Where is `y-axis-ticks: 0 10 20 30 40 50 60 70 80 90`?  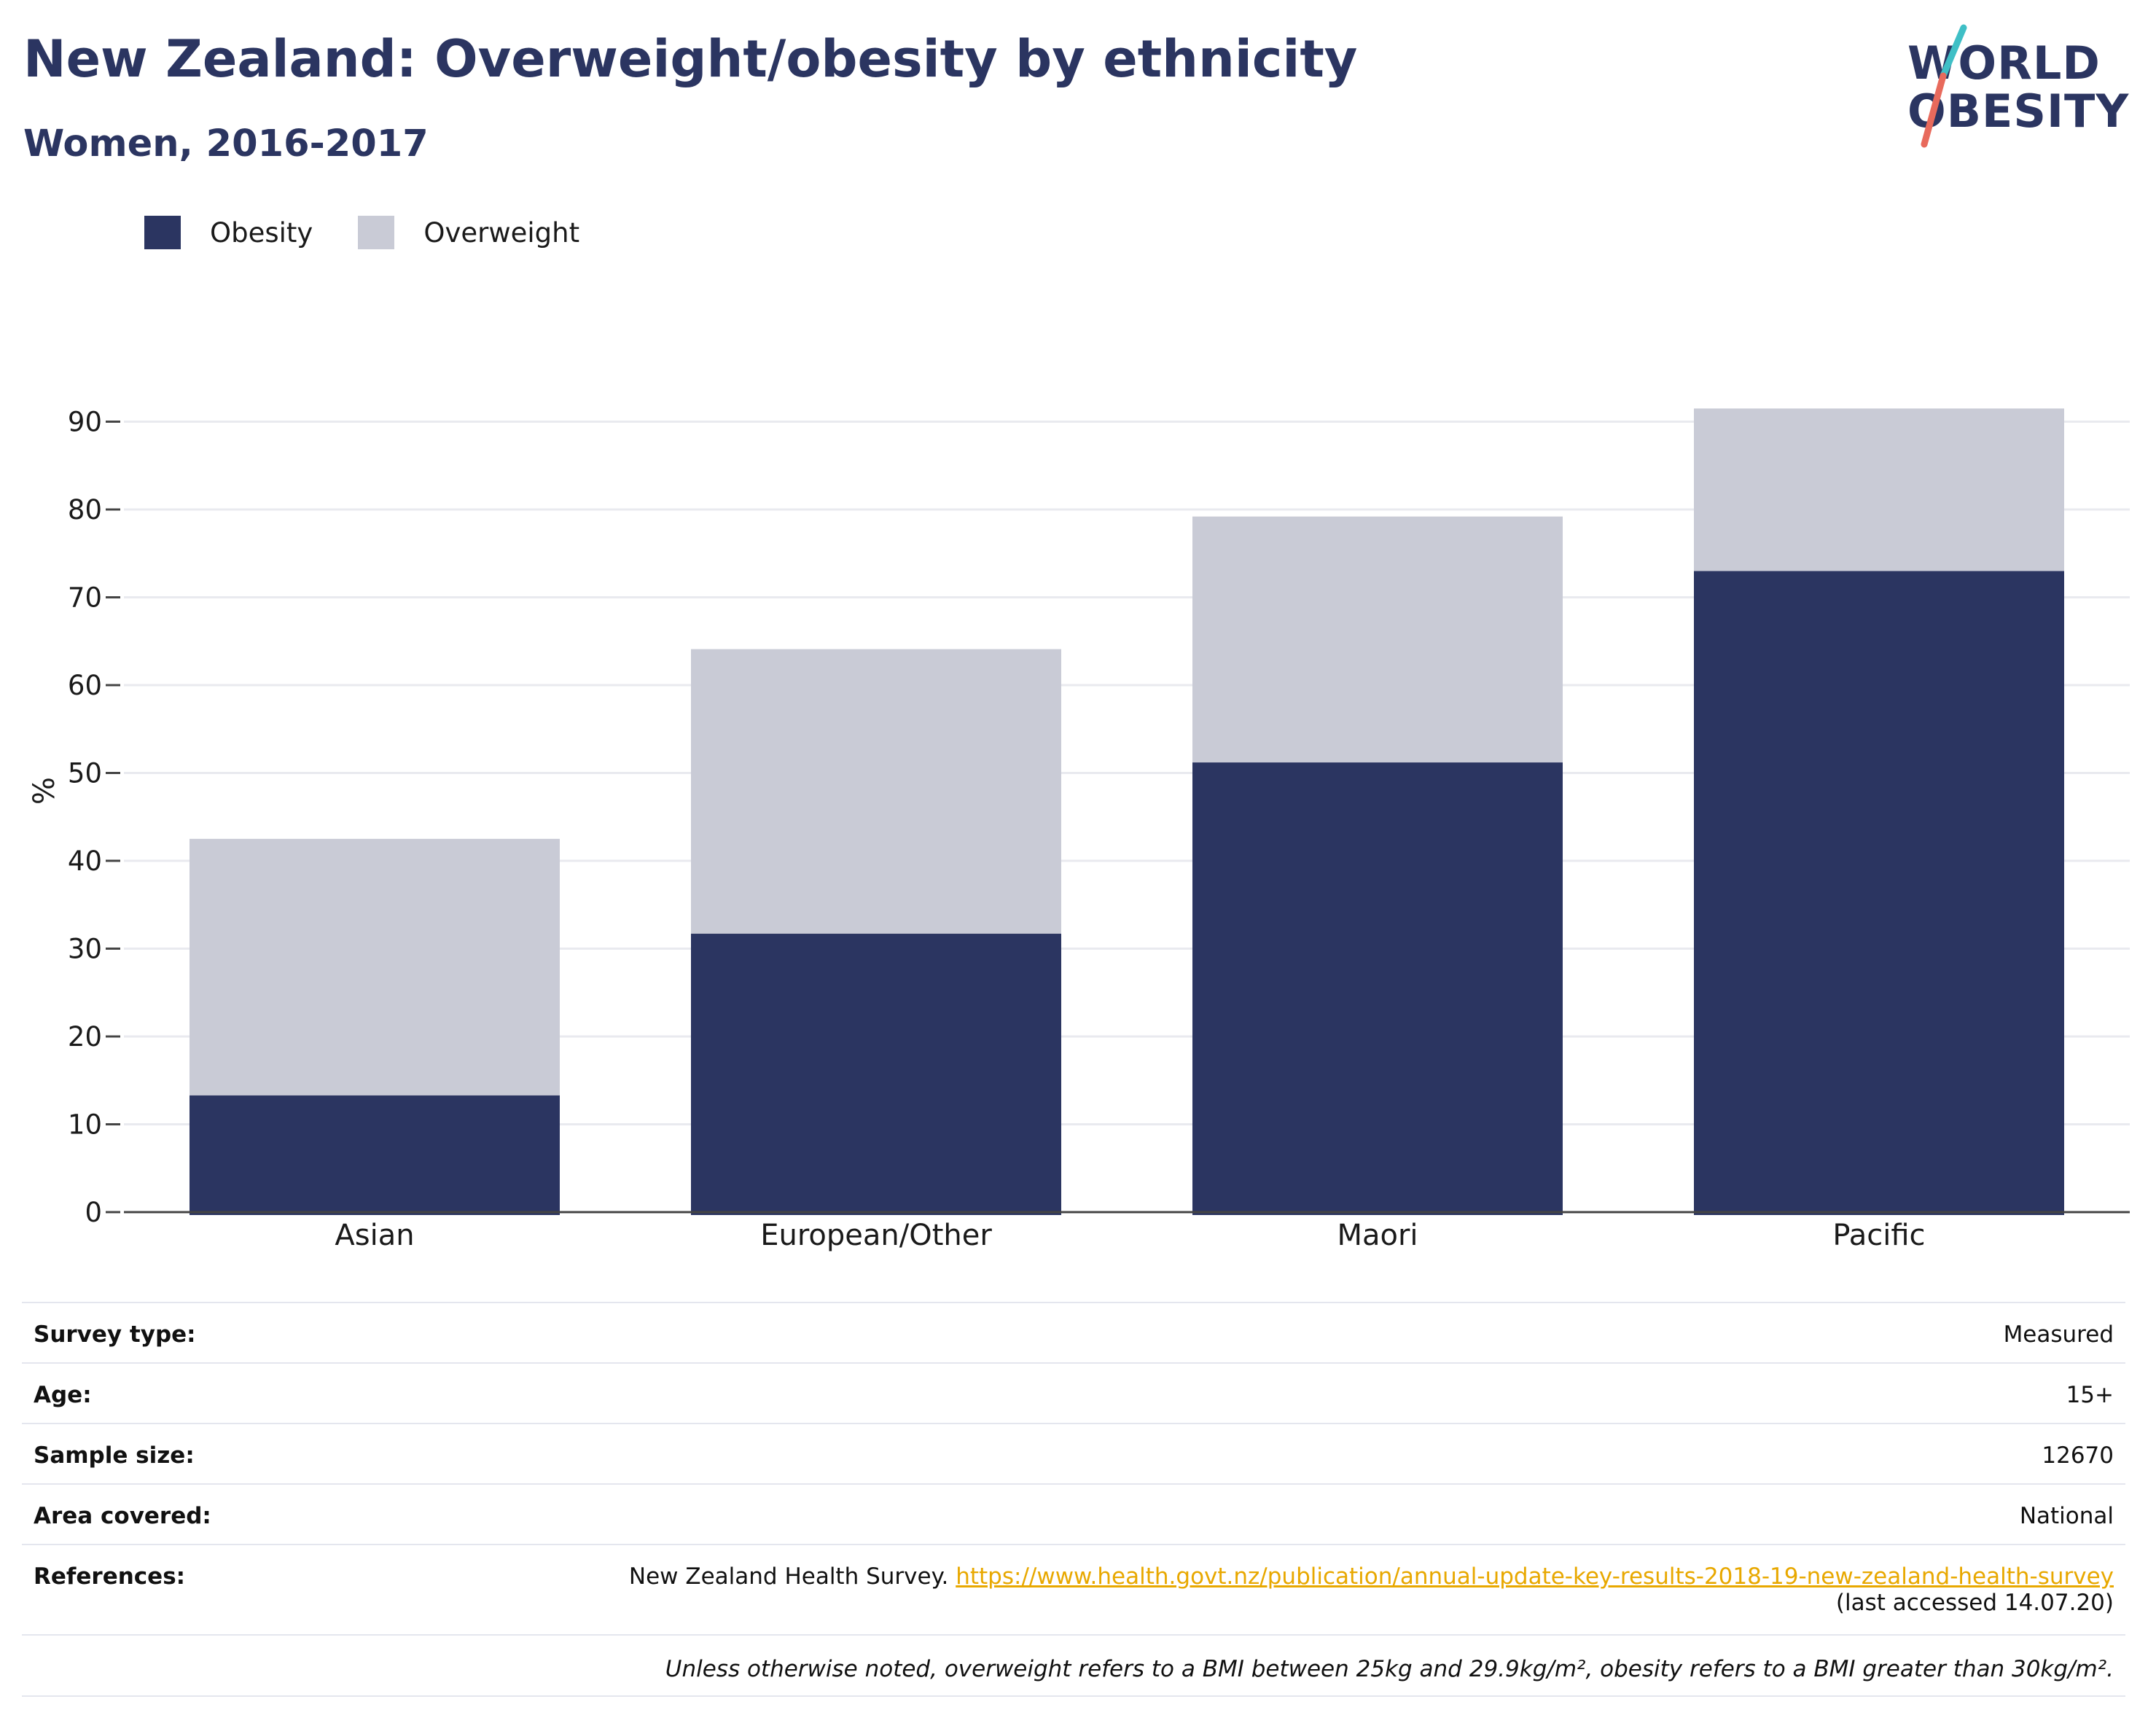 y-axis-ticks: 0 10 20 30 40 50 60 70 80 90 is located at coordinates (94, 817).